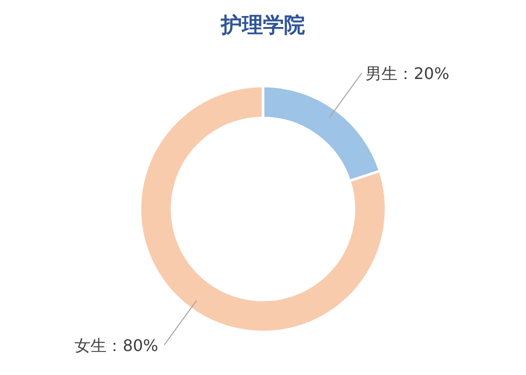  What do you see at coordinates (90, 345) in the screenshot?
I see `slice-label: 女生` at bounding box center [90, 345].